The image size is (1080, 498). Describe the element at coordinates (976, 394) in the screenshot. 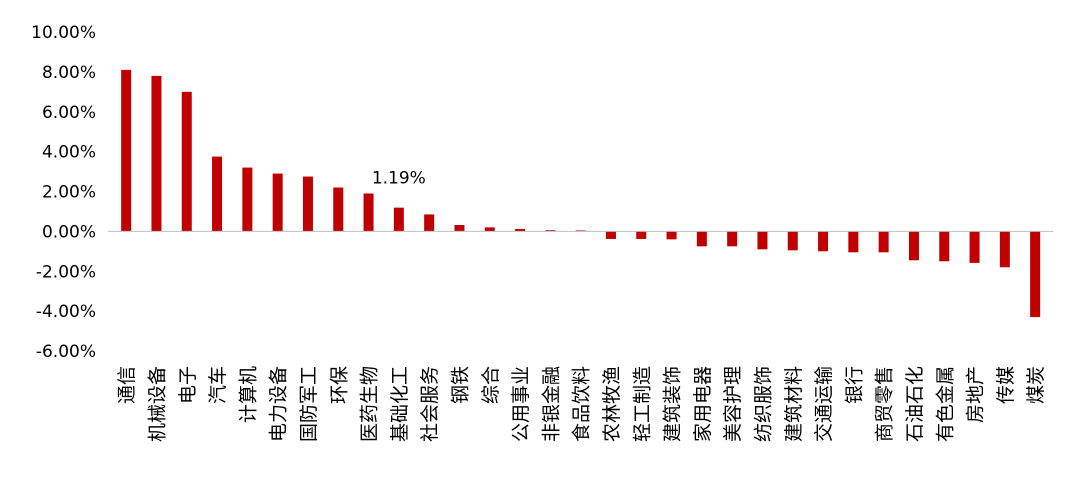

I see `x-tick-label: 房地产` at that location.